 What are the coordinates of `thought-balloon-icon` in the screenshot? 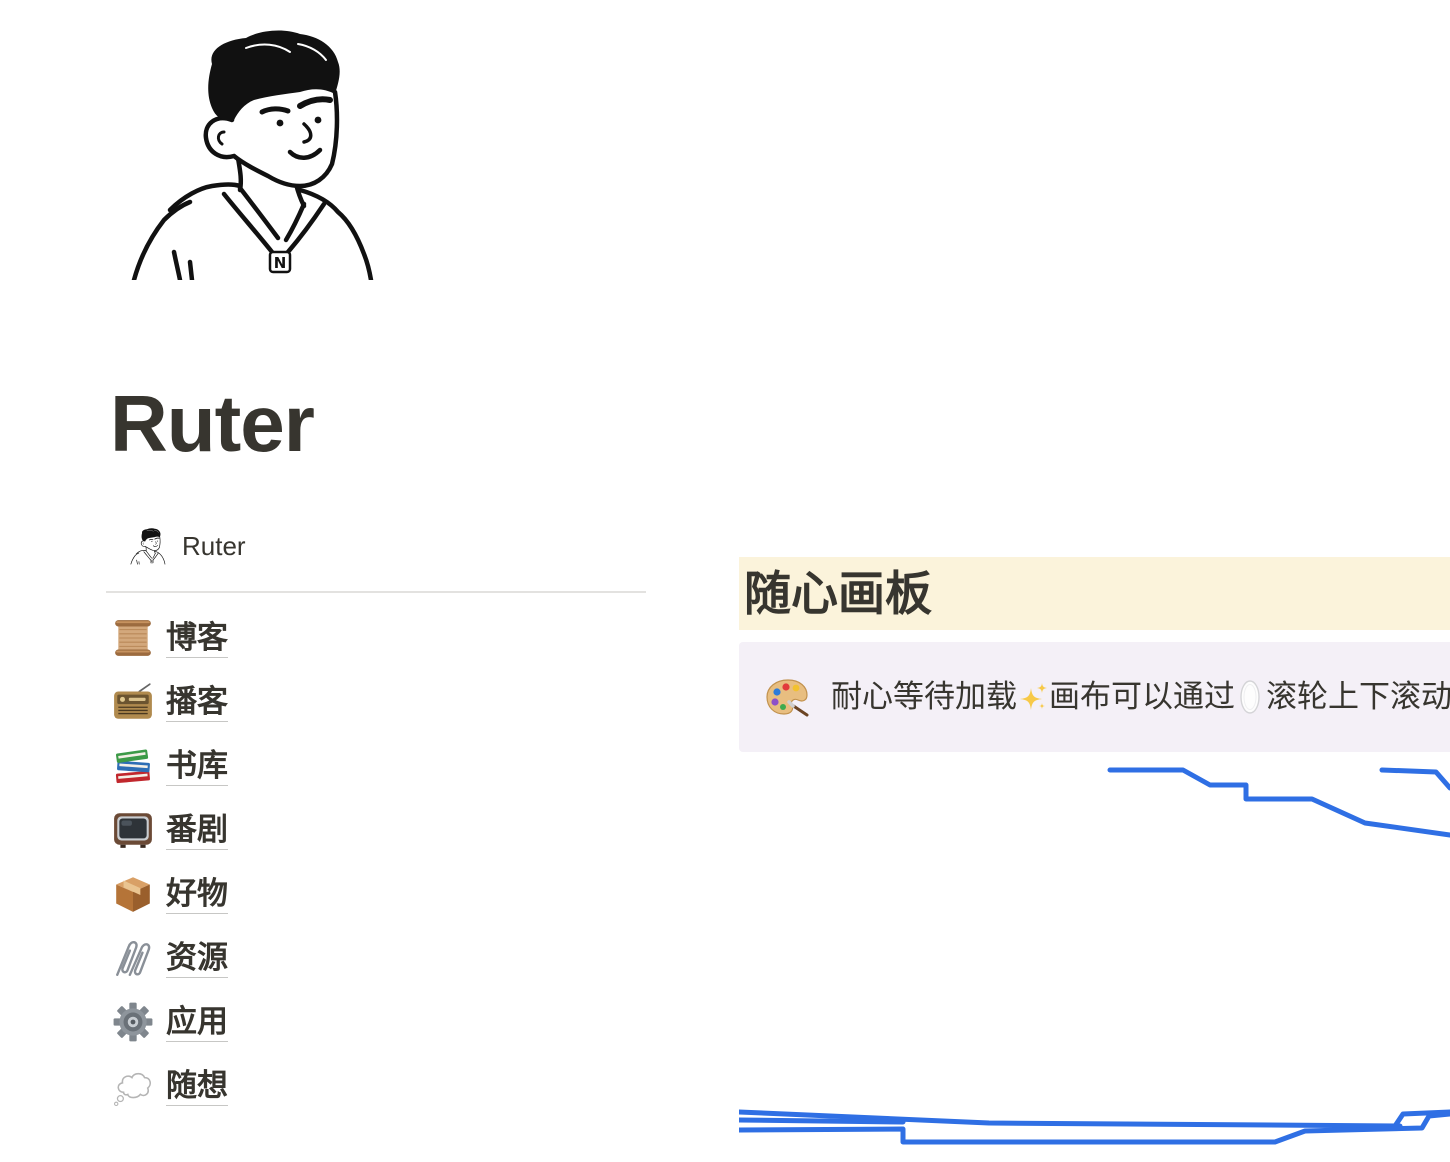 It's located at (132, 1089).